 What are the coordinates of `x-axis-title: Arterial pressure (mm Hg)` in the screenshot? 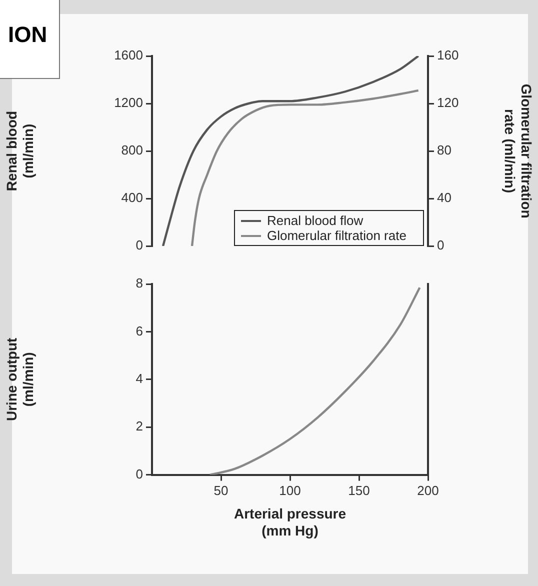 It's located at (290, 522).